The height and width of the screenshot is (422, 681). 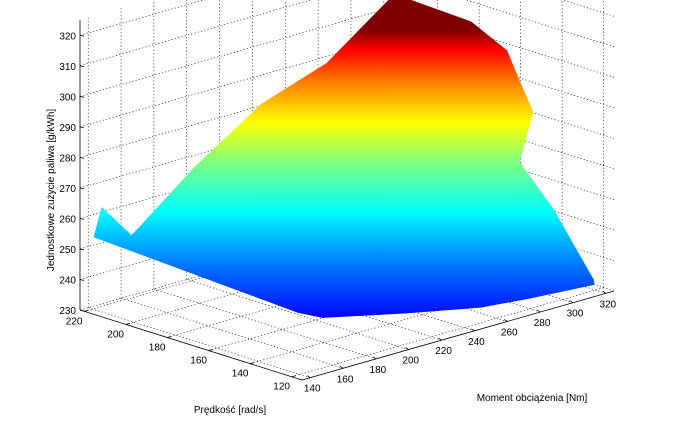 I want to click on z-tick-label: 240, so click(x=67, y=280).